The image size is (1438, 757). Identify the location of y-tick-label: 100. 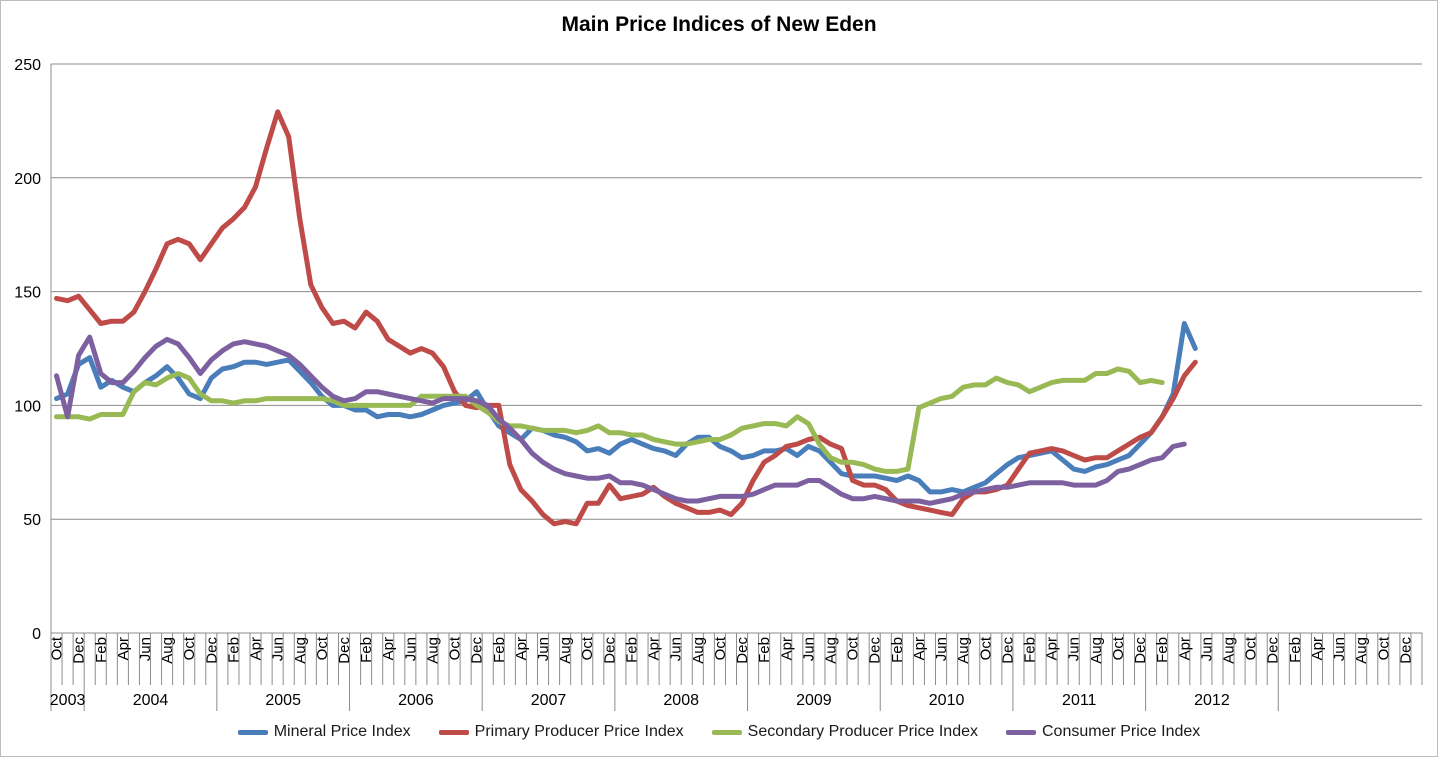
(27, 406).